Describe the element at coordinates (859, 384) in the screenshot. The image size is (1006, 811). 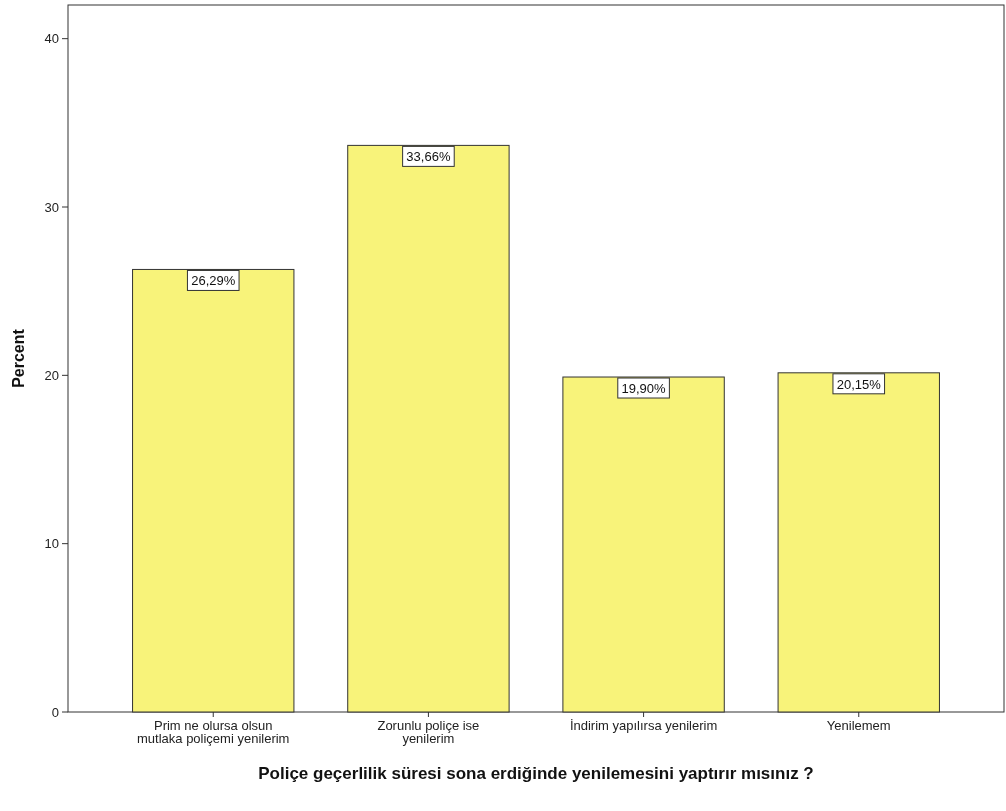
I see `data-label: 20,15%` at that location.